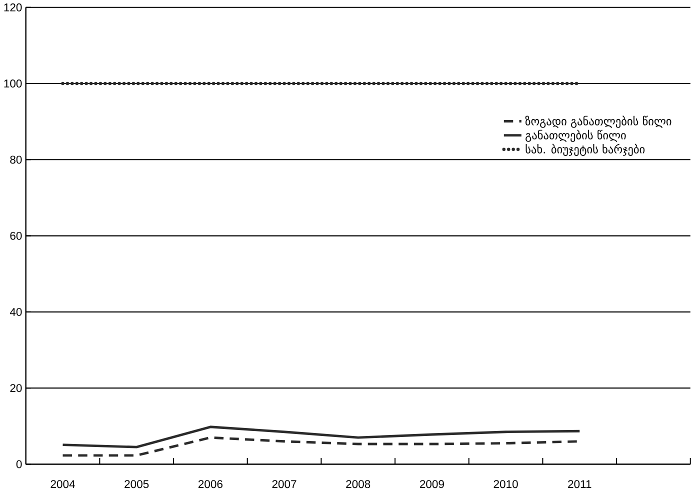  What do you see at coordinates (13, 84) in the screenshot?
I see `y-tick-label: 100` at bounding box center [13, 84].